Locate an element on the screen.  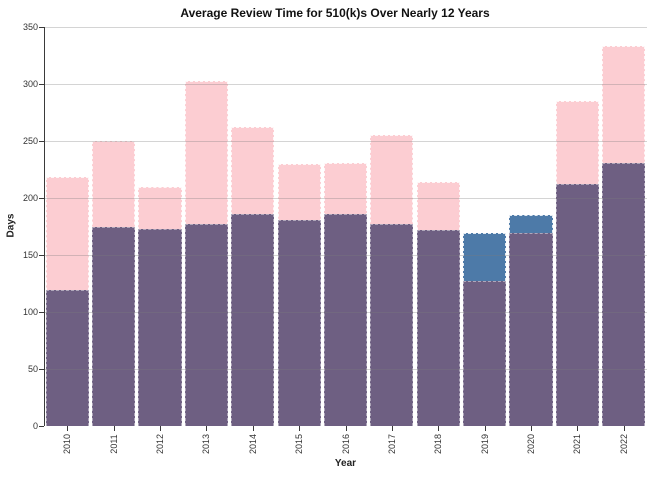
x-tick-2022 is located at coordinates (624, 428).